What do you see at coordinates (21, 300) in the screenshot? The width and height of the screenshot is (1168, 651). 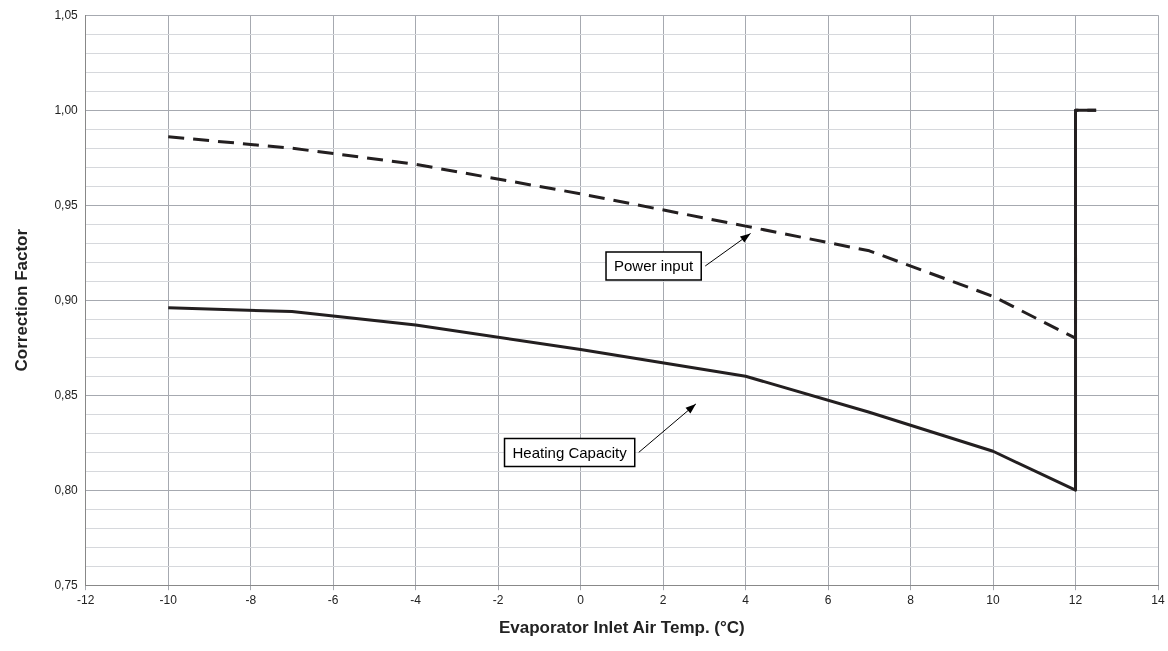 I see `y-axis-title: Correction Factor` at bounding box center [21, 300].